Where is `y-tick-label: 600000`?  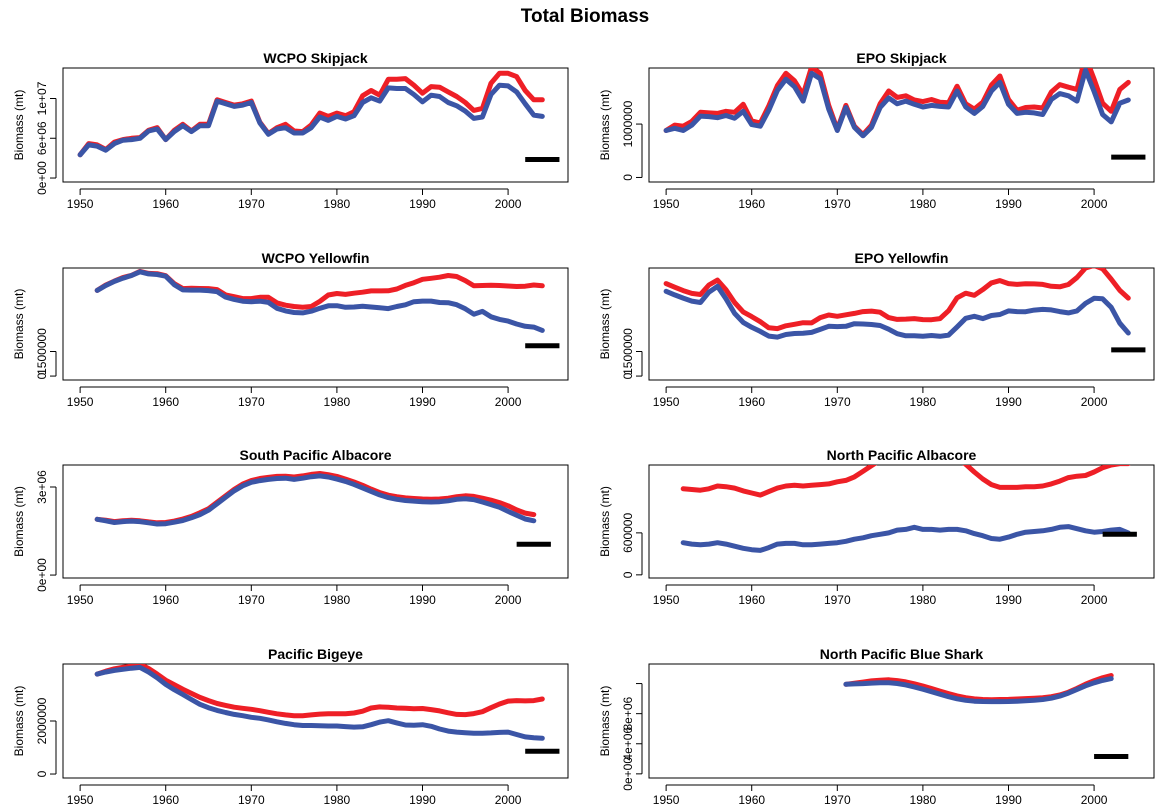 y-tick-label: 600000 is located at coordinates (628, 533).